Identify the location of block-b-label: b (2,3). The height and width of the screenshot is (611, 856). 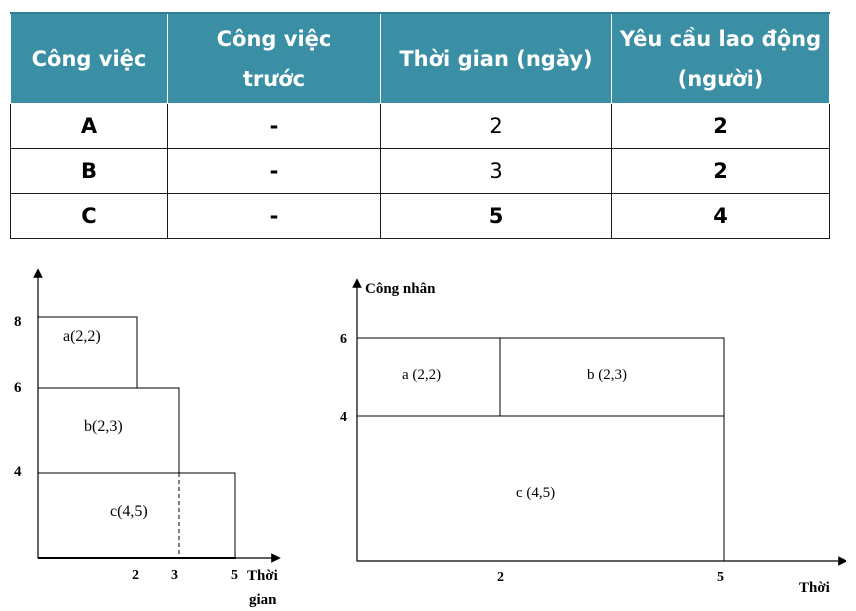
(607, 375).